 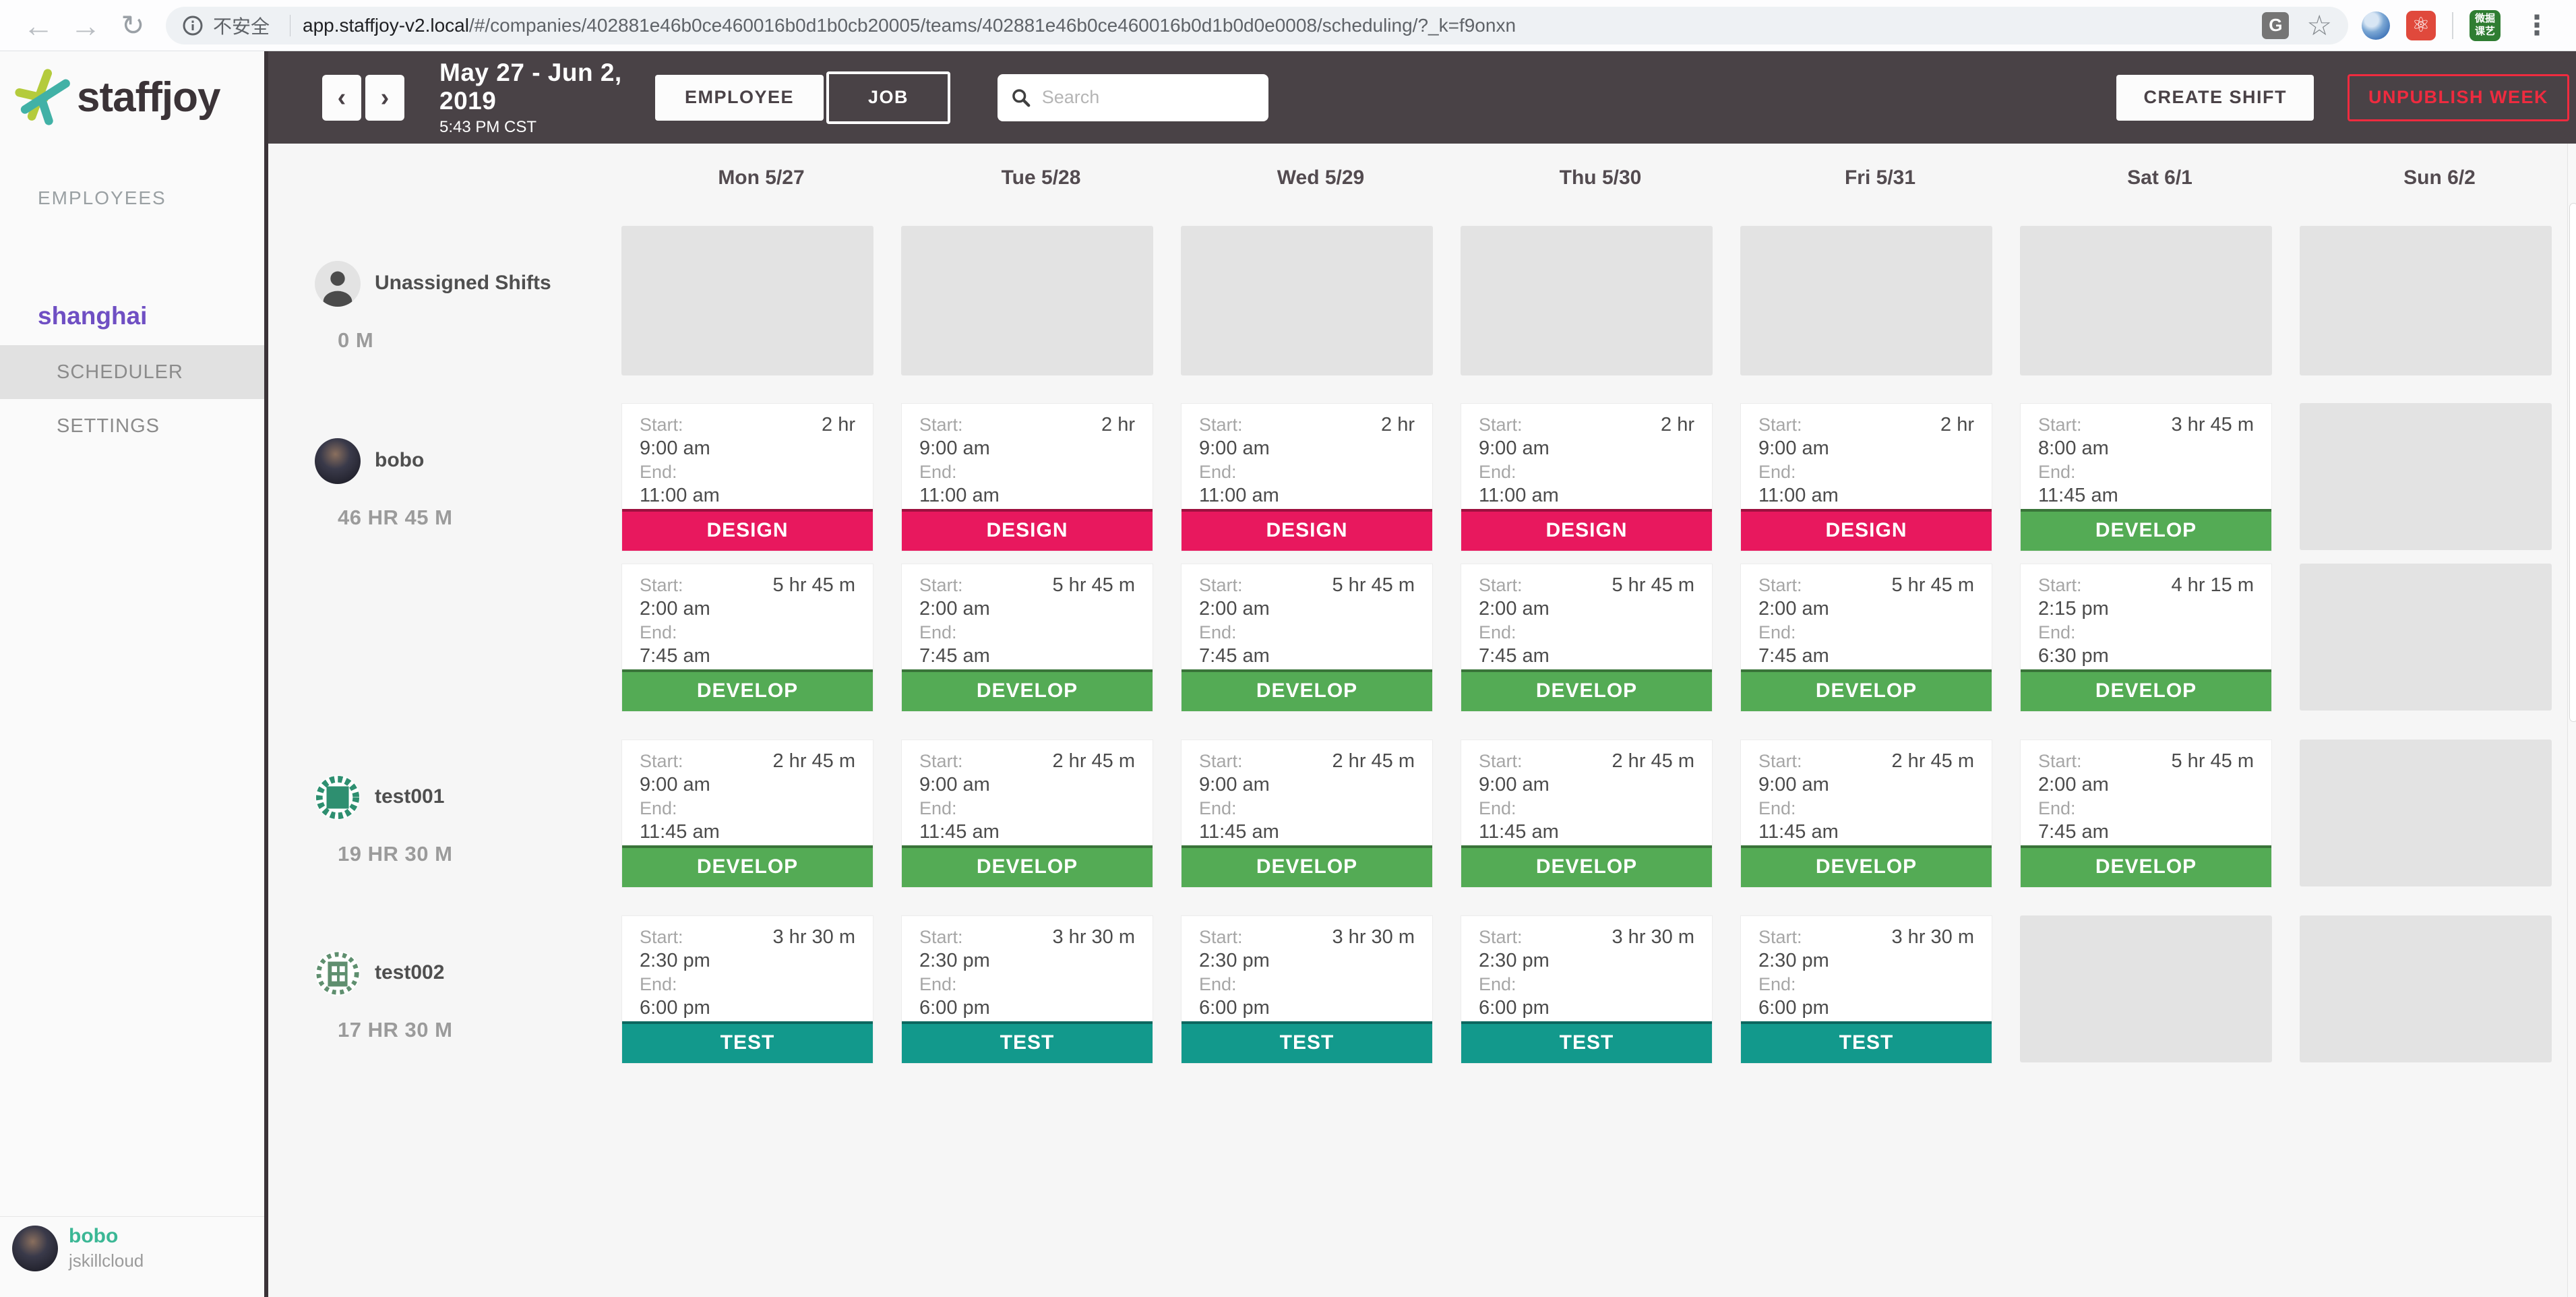 I want to click on day-header: Sun 6/2, so click(x=2440, y=178).